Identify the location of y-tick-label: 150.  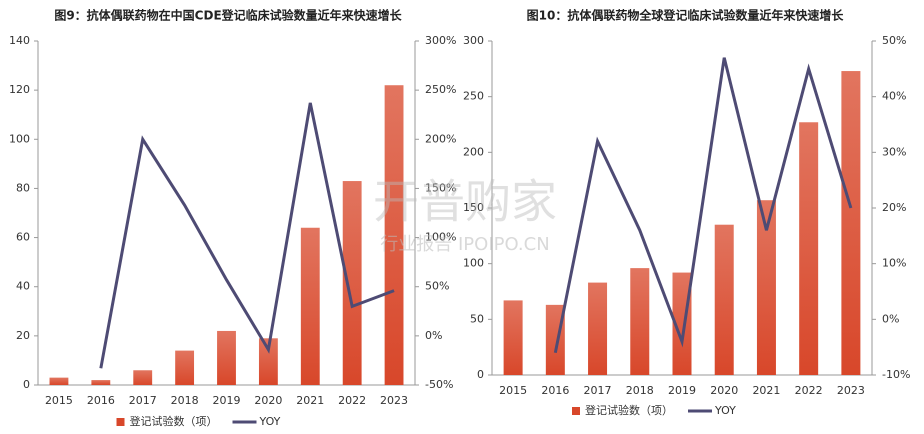
(473, 207).